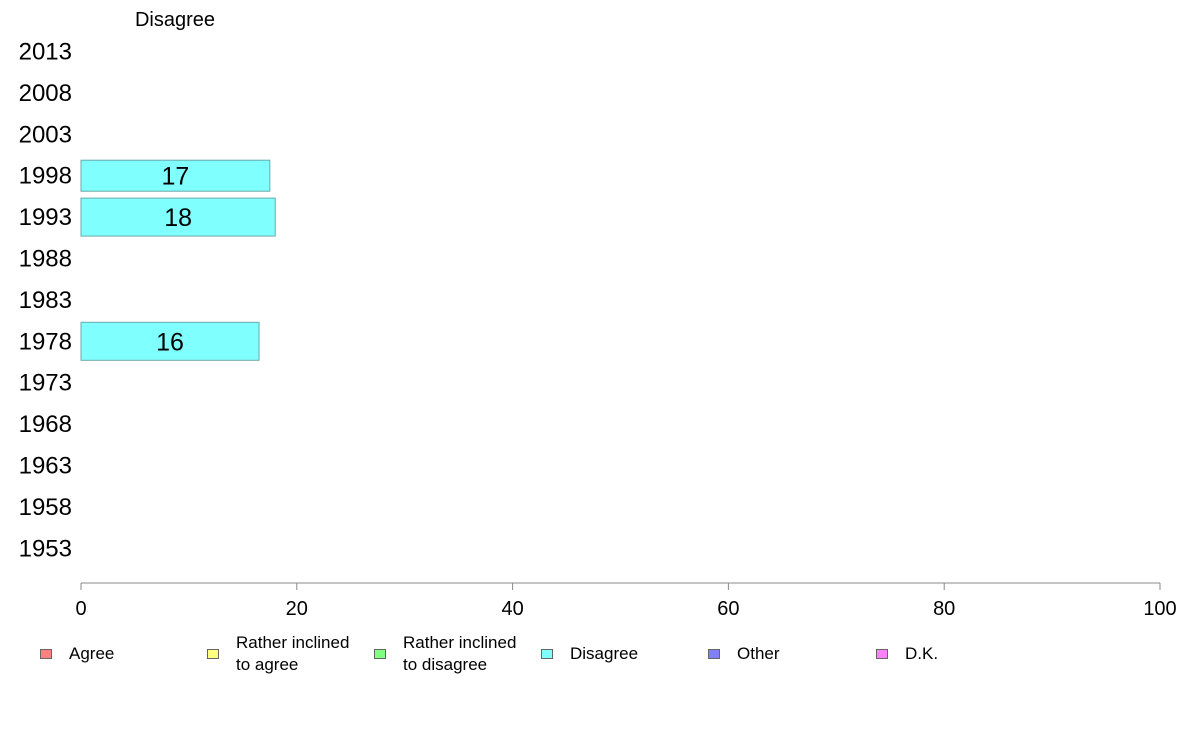 The width and height of the screenshot is (1188, 736). Describe the element at coordinates (293, 653) in the screenshot. I see `legend-label: Rather inclined to agree` at that location.